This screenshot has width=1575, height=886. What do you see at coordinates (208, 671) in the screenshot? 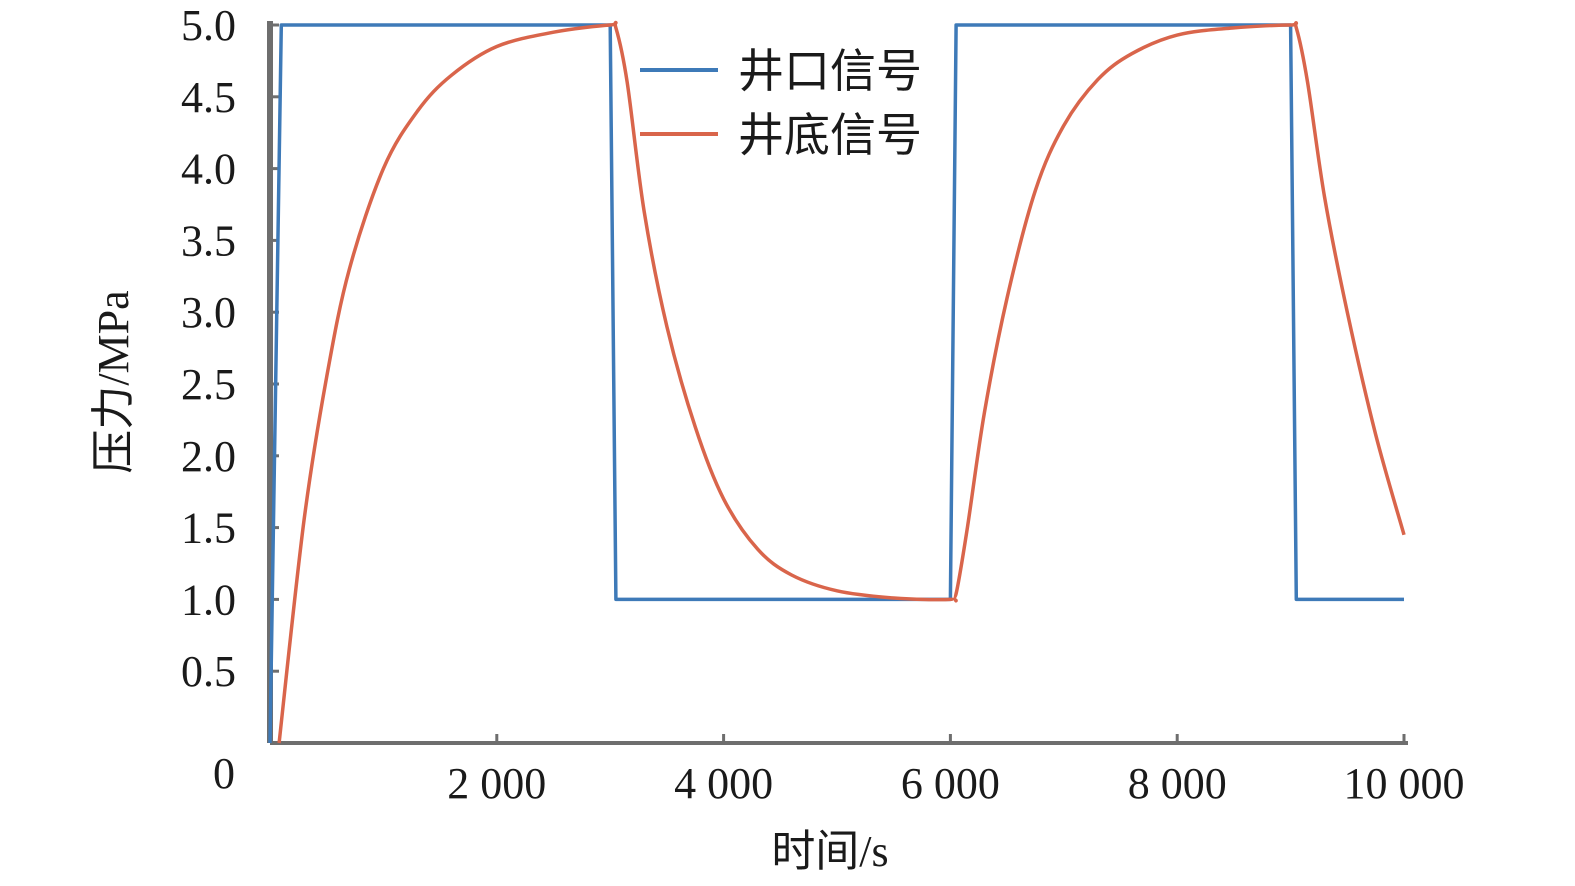
I see `y-tick-label: 0.5` at bounding box center [208, 671].